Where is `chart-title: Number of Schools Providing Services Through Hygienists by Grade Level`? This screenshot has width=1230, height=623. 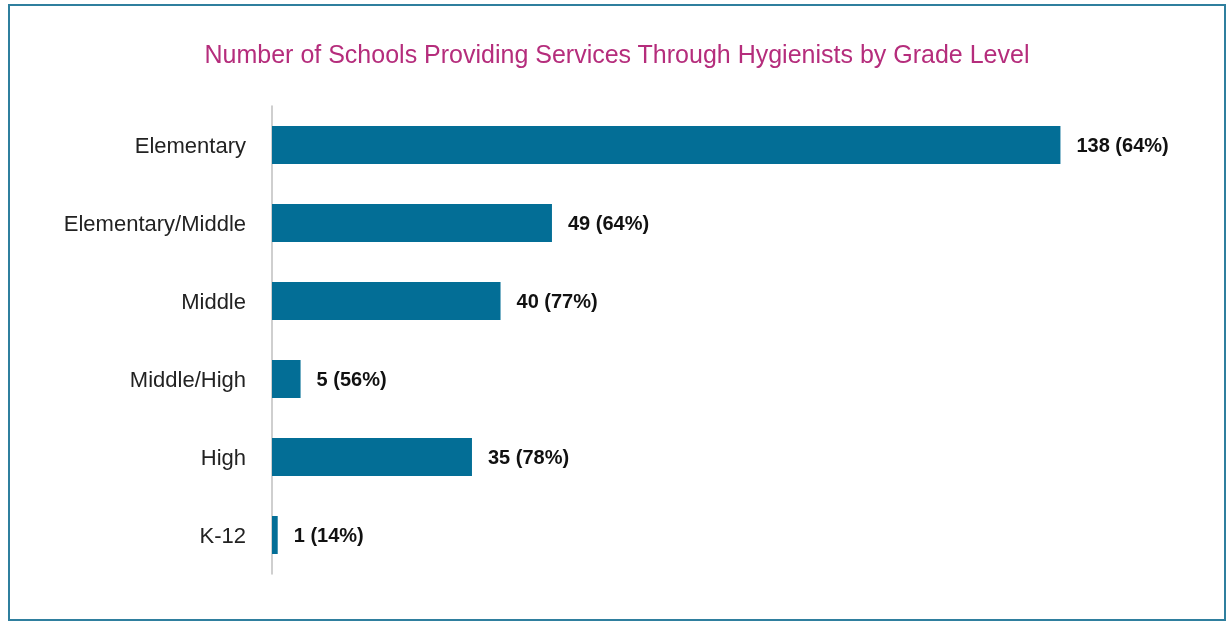 chart-title: Number of Schools Providing Services Through Hygienists by Grade Level is located at coordinates (617, 53).